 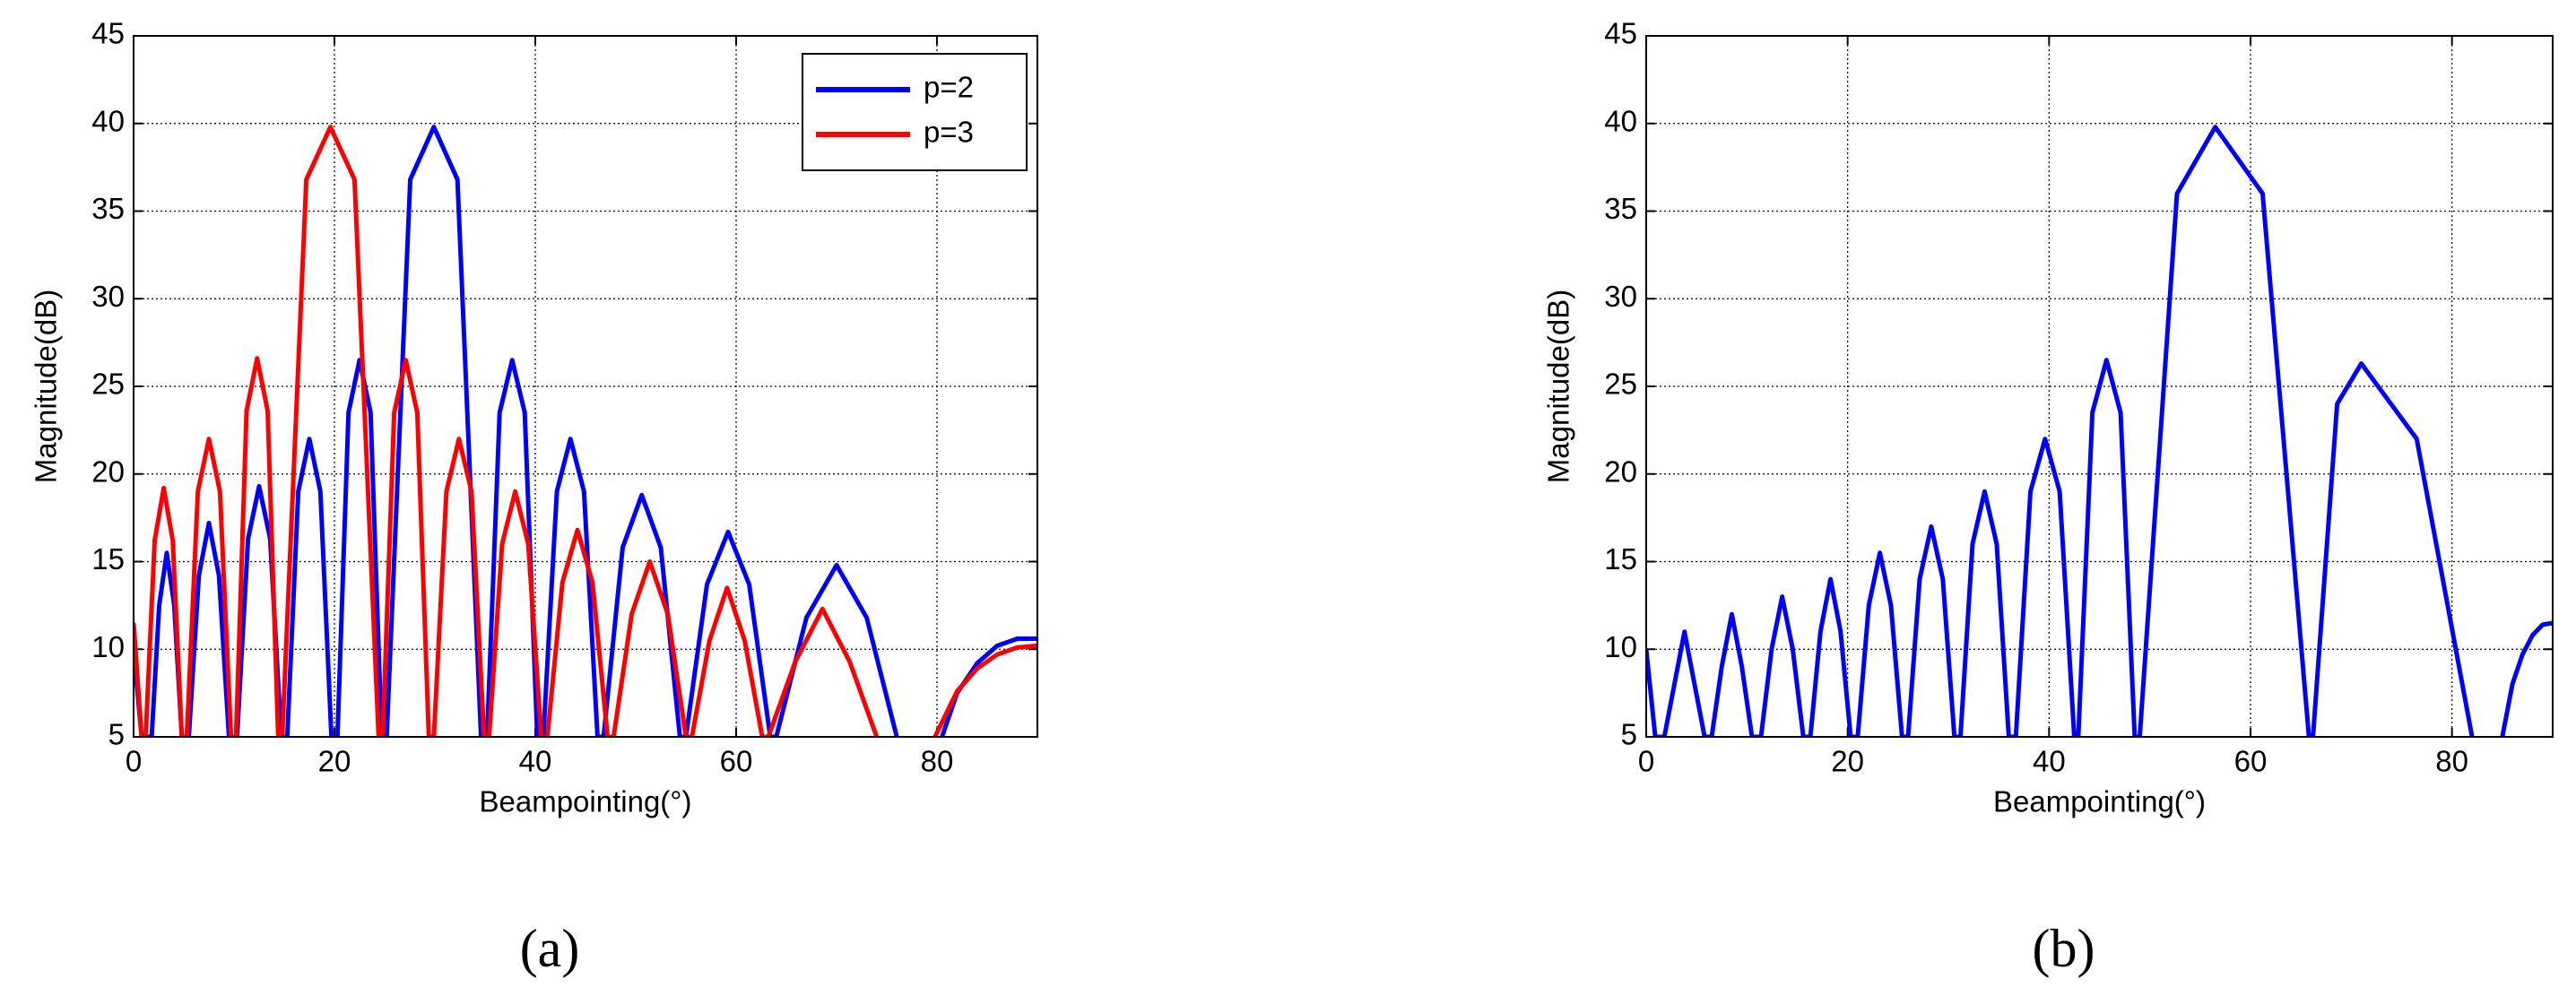 What do you see at coordinates (550, 948) in the screenshot?
I see `panel-caption: (a)` at bounding box center [550, 948].